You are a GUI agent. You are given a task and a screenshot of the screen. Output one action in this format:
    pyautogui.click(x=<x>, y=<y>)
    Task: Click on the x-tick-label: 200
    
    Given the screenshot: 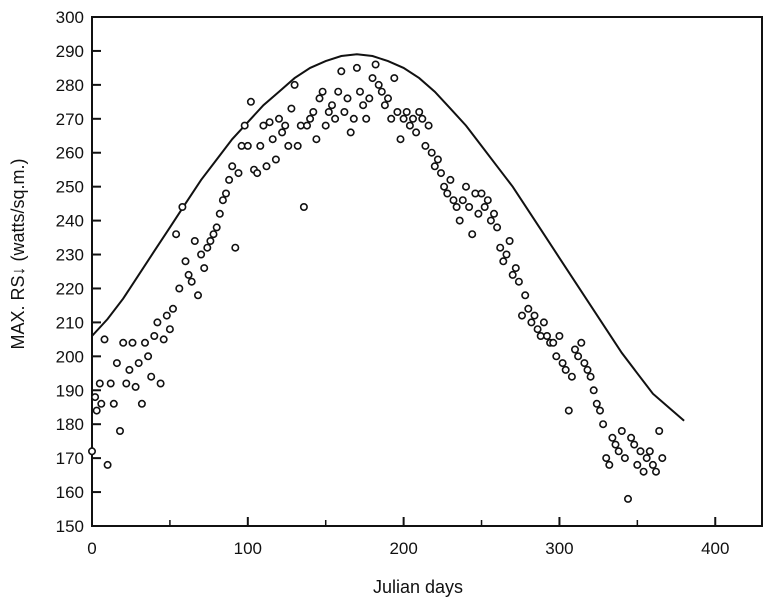 What is the action you would take?
    pyautogui.click(x=403, y=548)
    